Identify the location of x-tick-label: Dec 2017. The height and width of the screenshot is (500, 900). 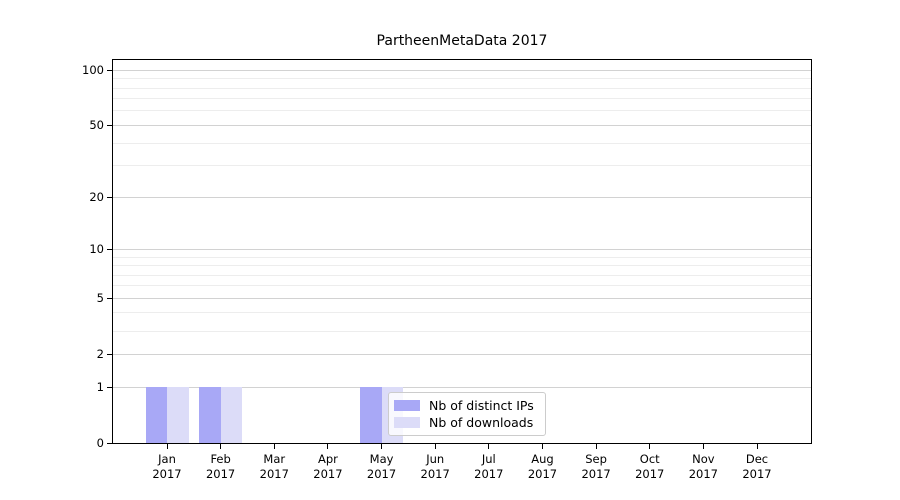
(757, 466).